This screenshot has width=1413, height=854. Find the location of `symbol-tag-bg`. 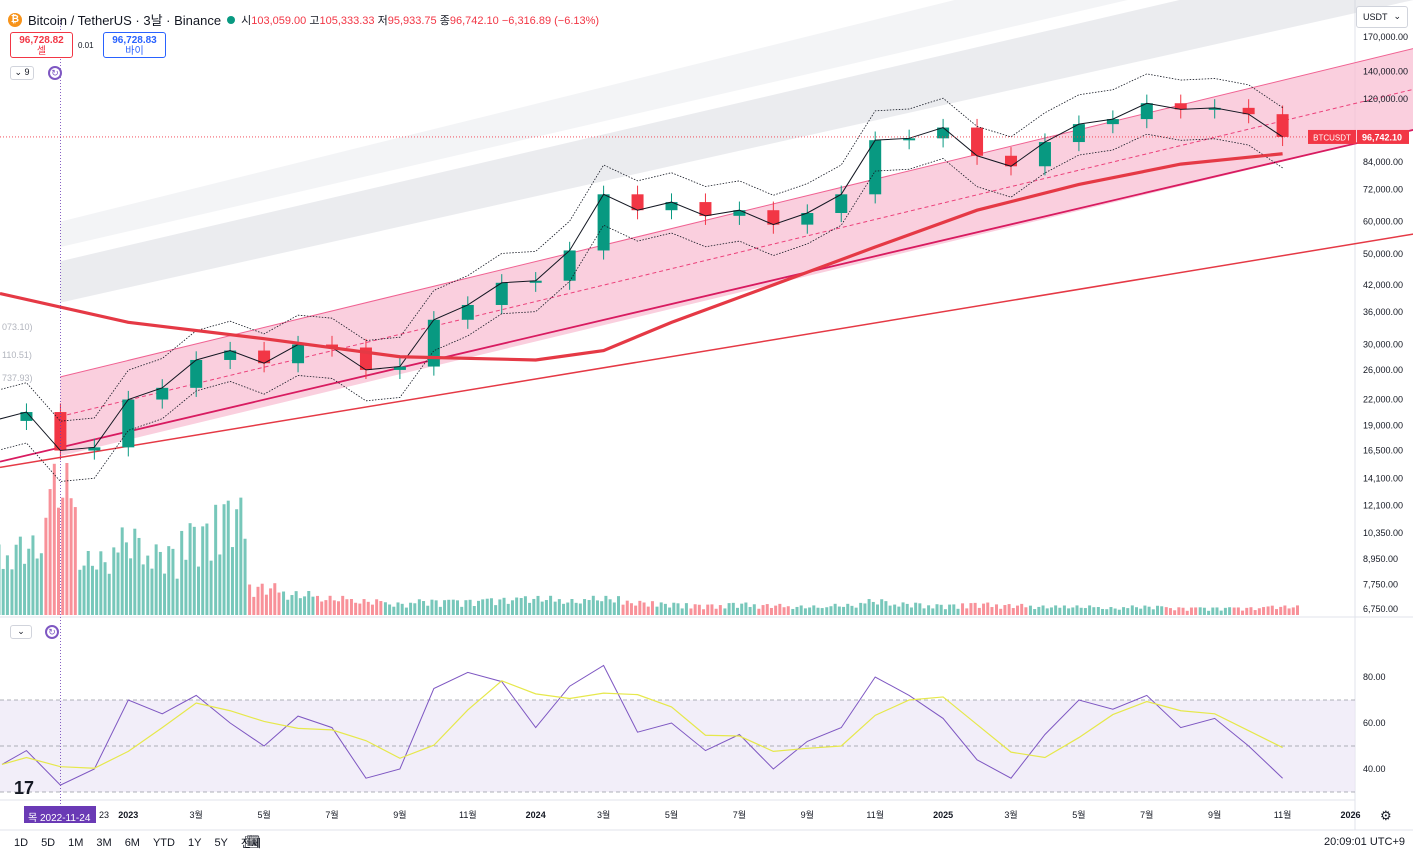

symbol-tag-bg is located at coordinates (1332, 136).